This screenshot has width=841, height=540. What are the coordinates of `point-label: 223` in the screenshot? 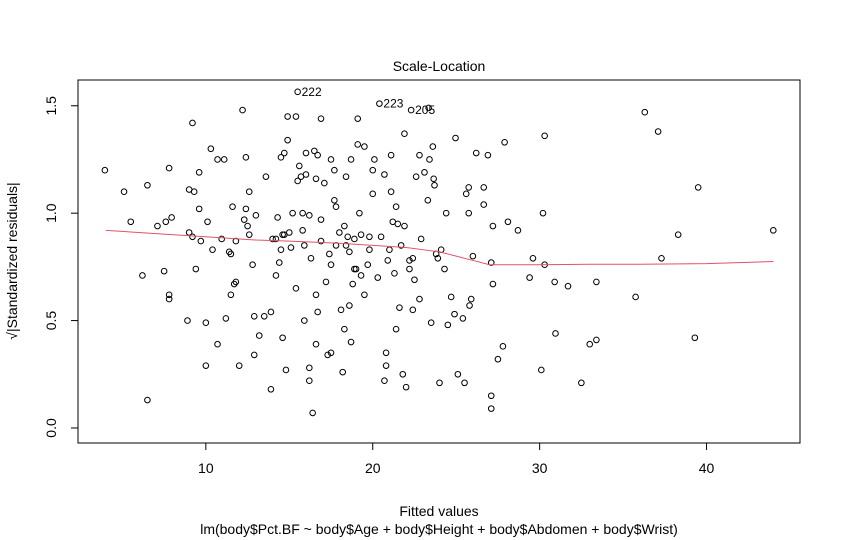 It's located at (393, 104).